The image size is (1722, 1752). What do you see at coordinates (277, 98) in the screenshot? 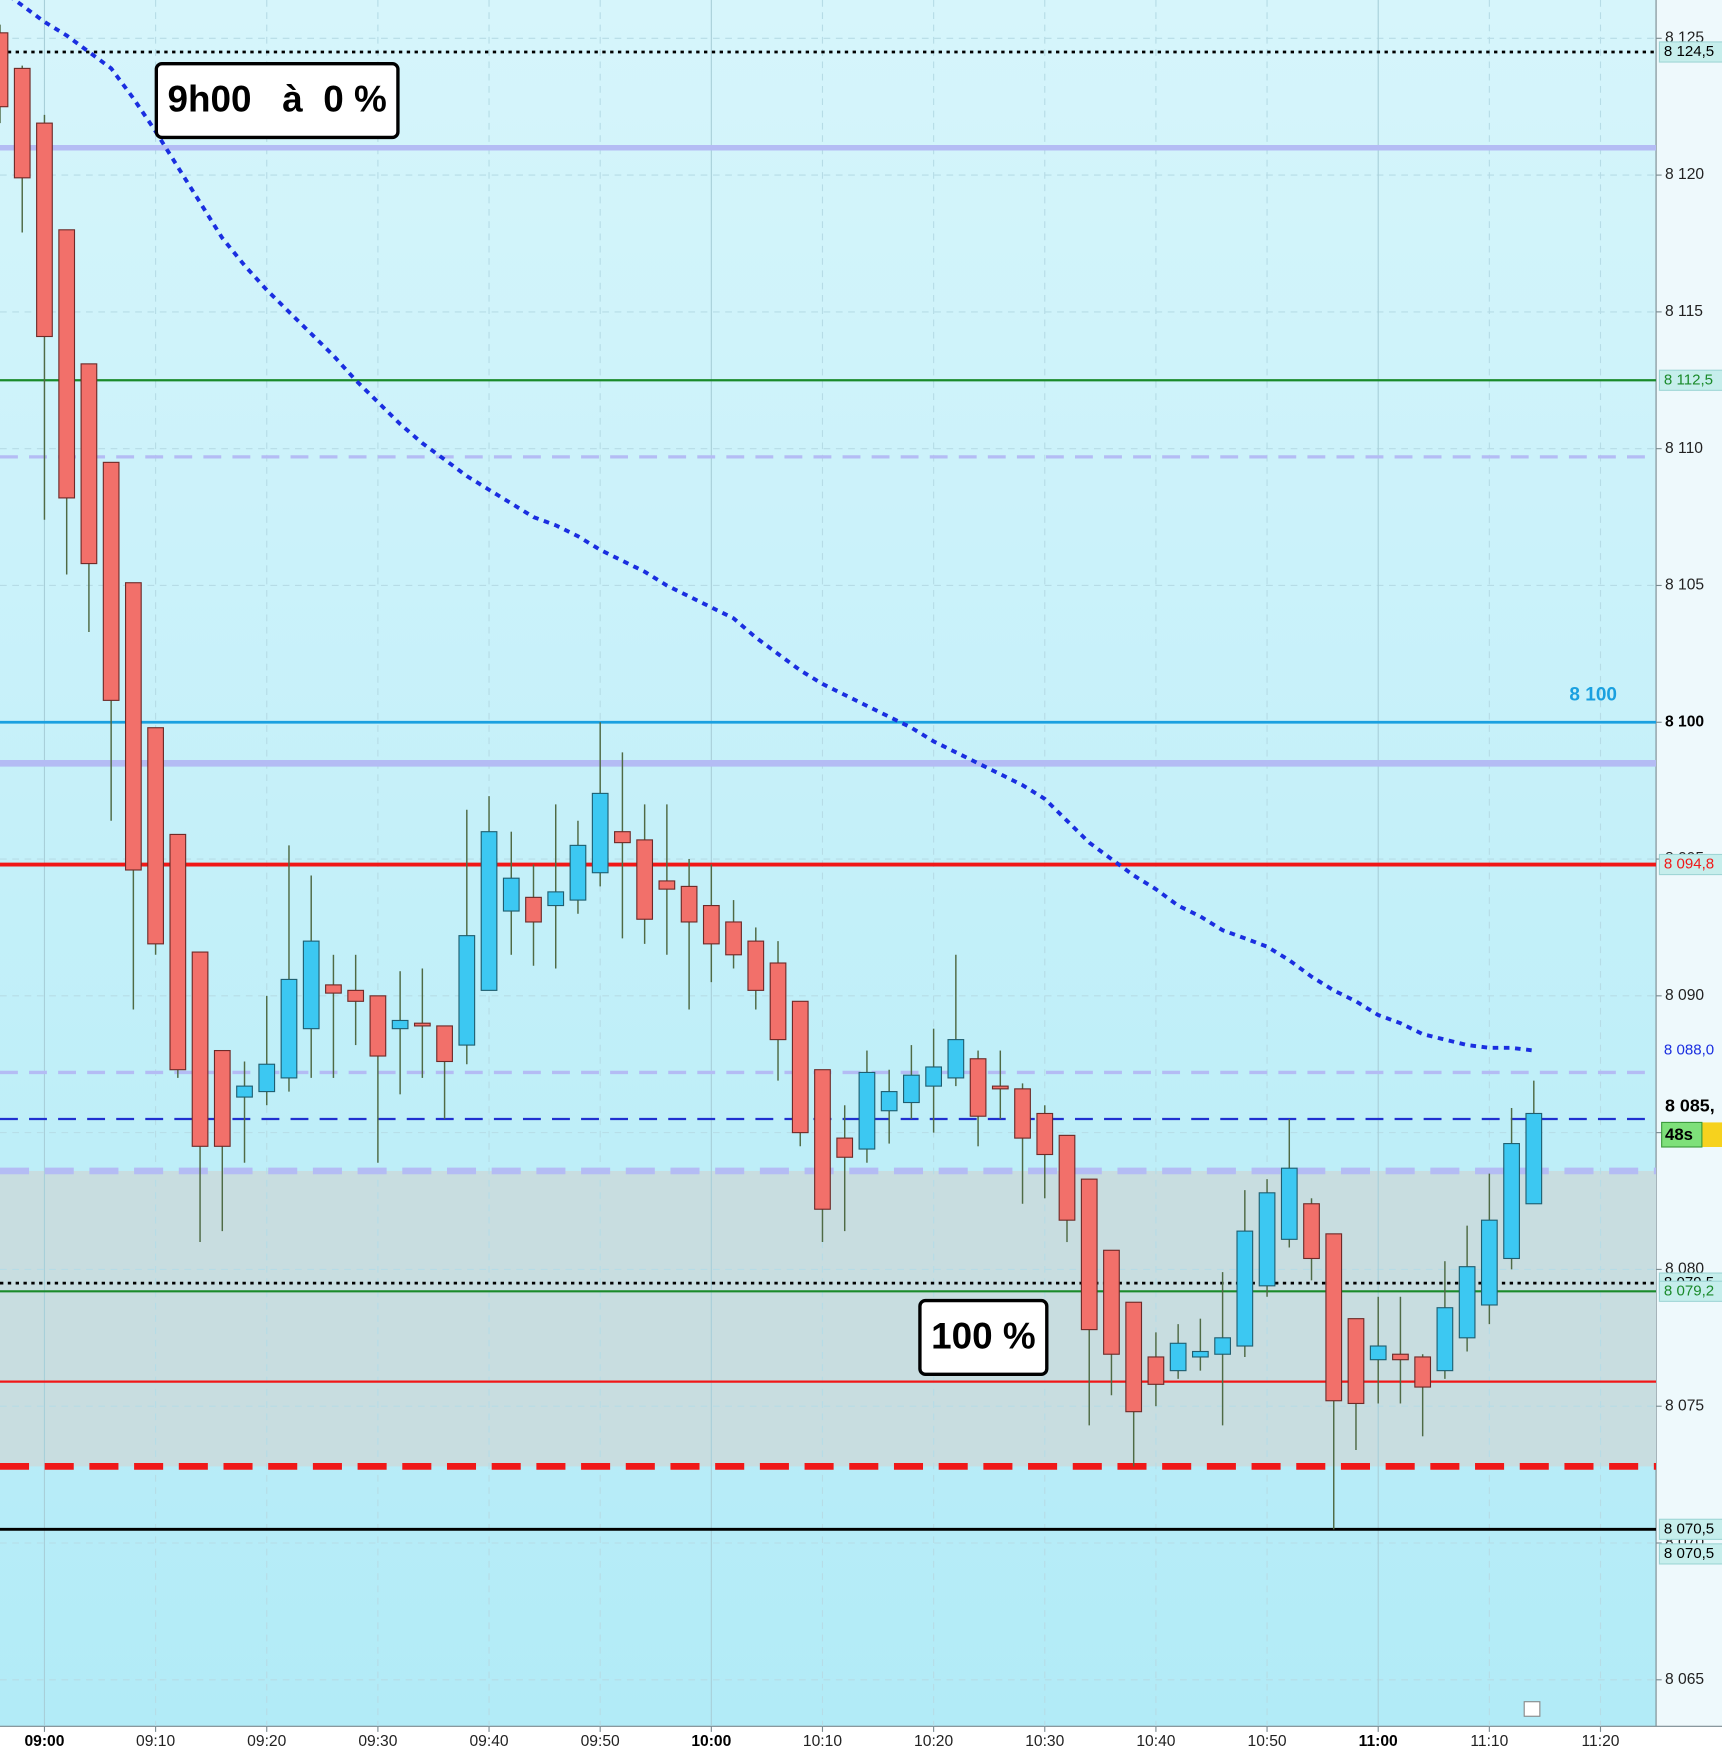
I see `annotation-text: 9h00 à 0 %` at bounding box center [277, 98].